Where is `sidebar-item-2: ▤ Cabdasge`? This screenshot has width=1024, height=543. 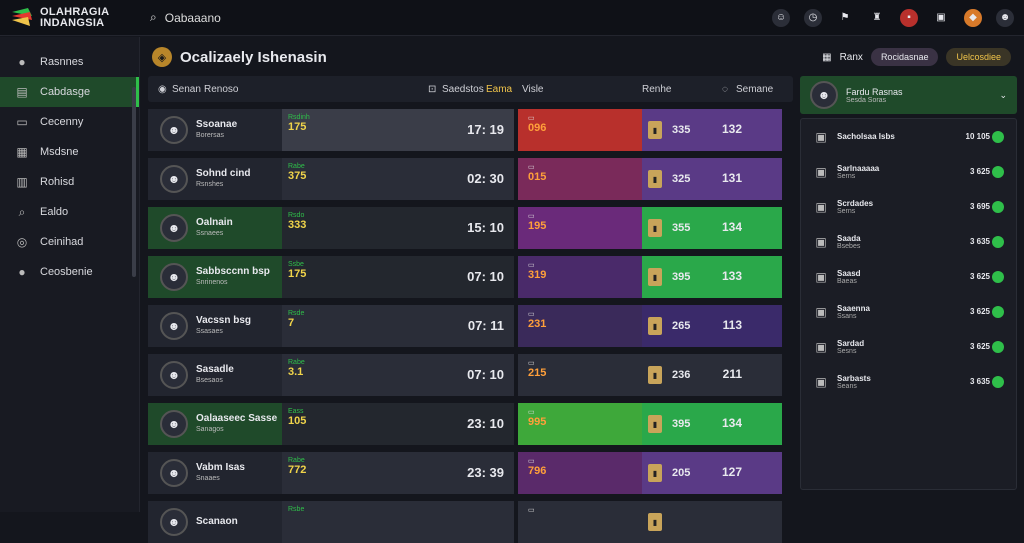
sidebar-item-2: ▤ Cabdasge is located at coordinates (69, 92).